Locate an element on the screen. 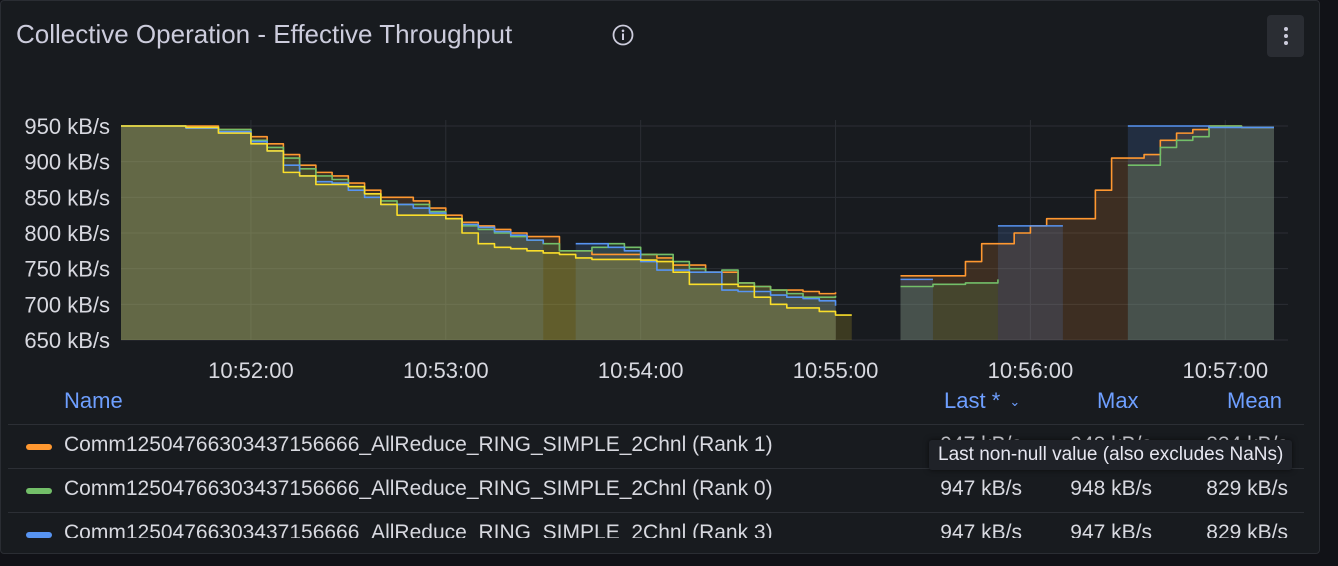  legend-header-last: Last * ⌄ is located at coordinates (982, 401).